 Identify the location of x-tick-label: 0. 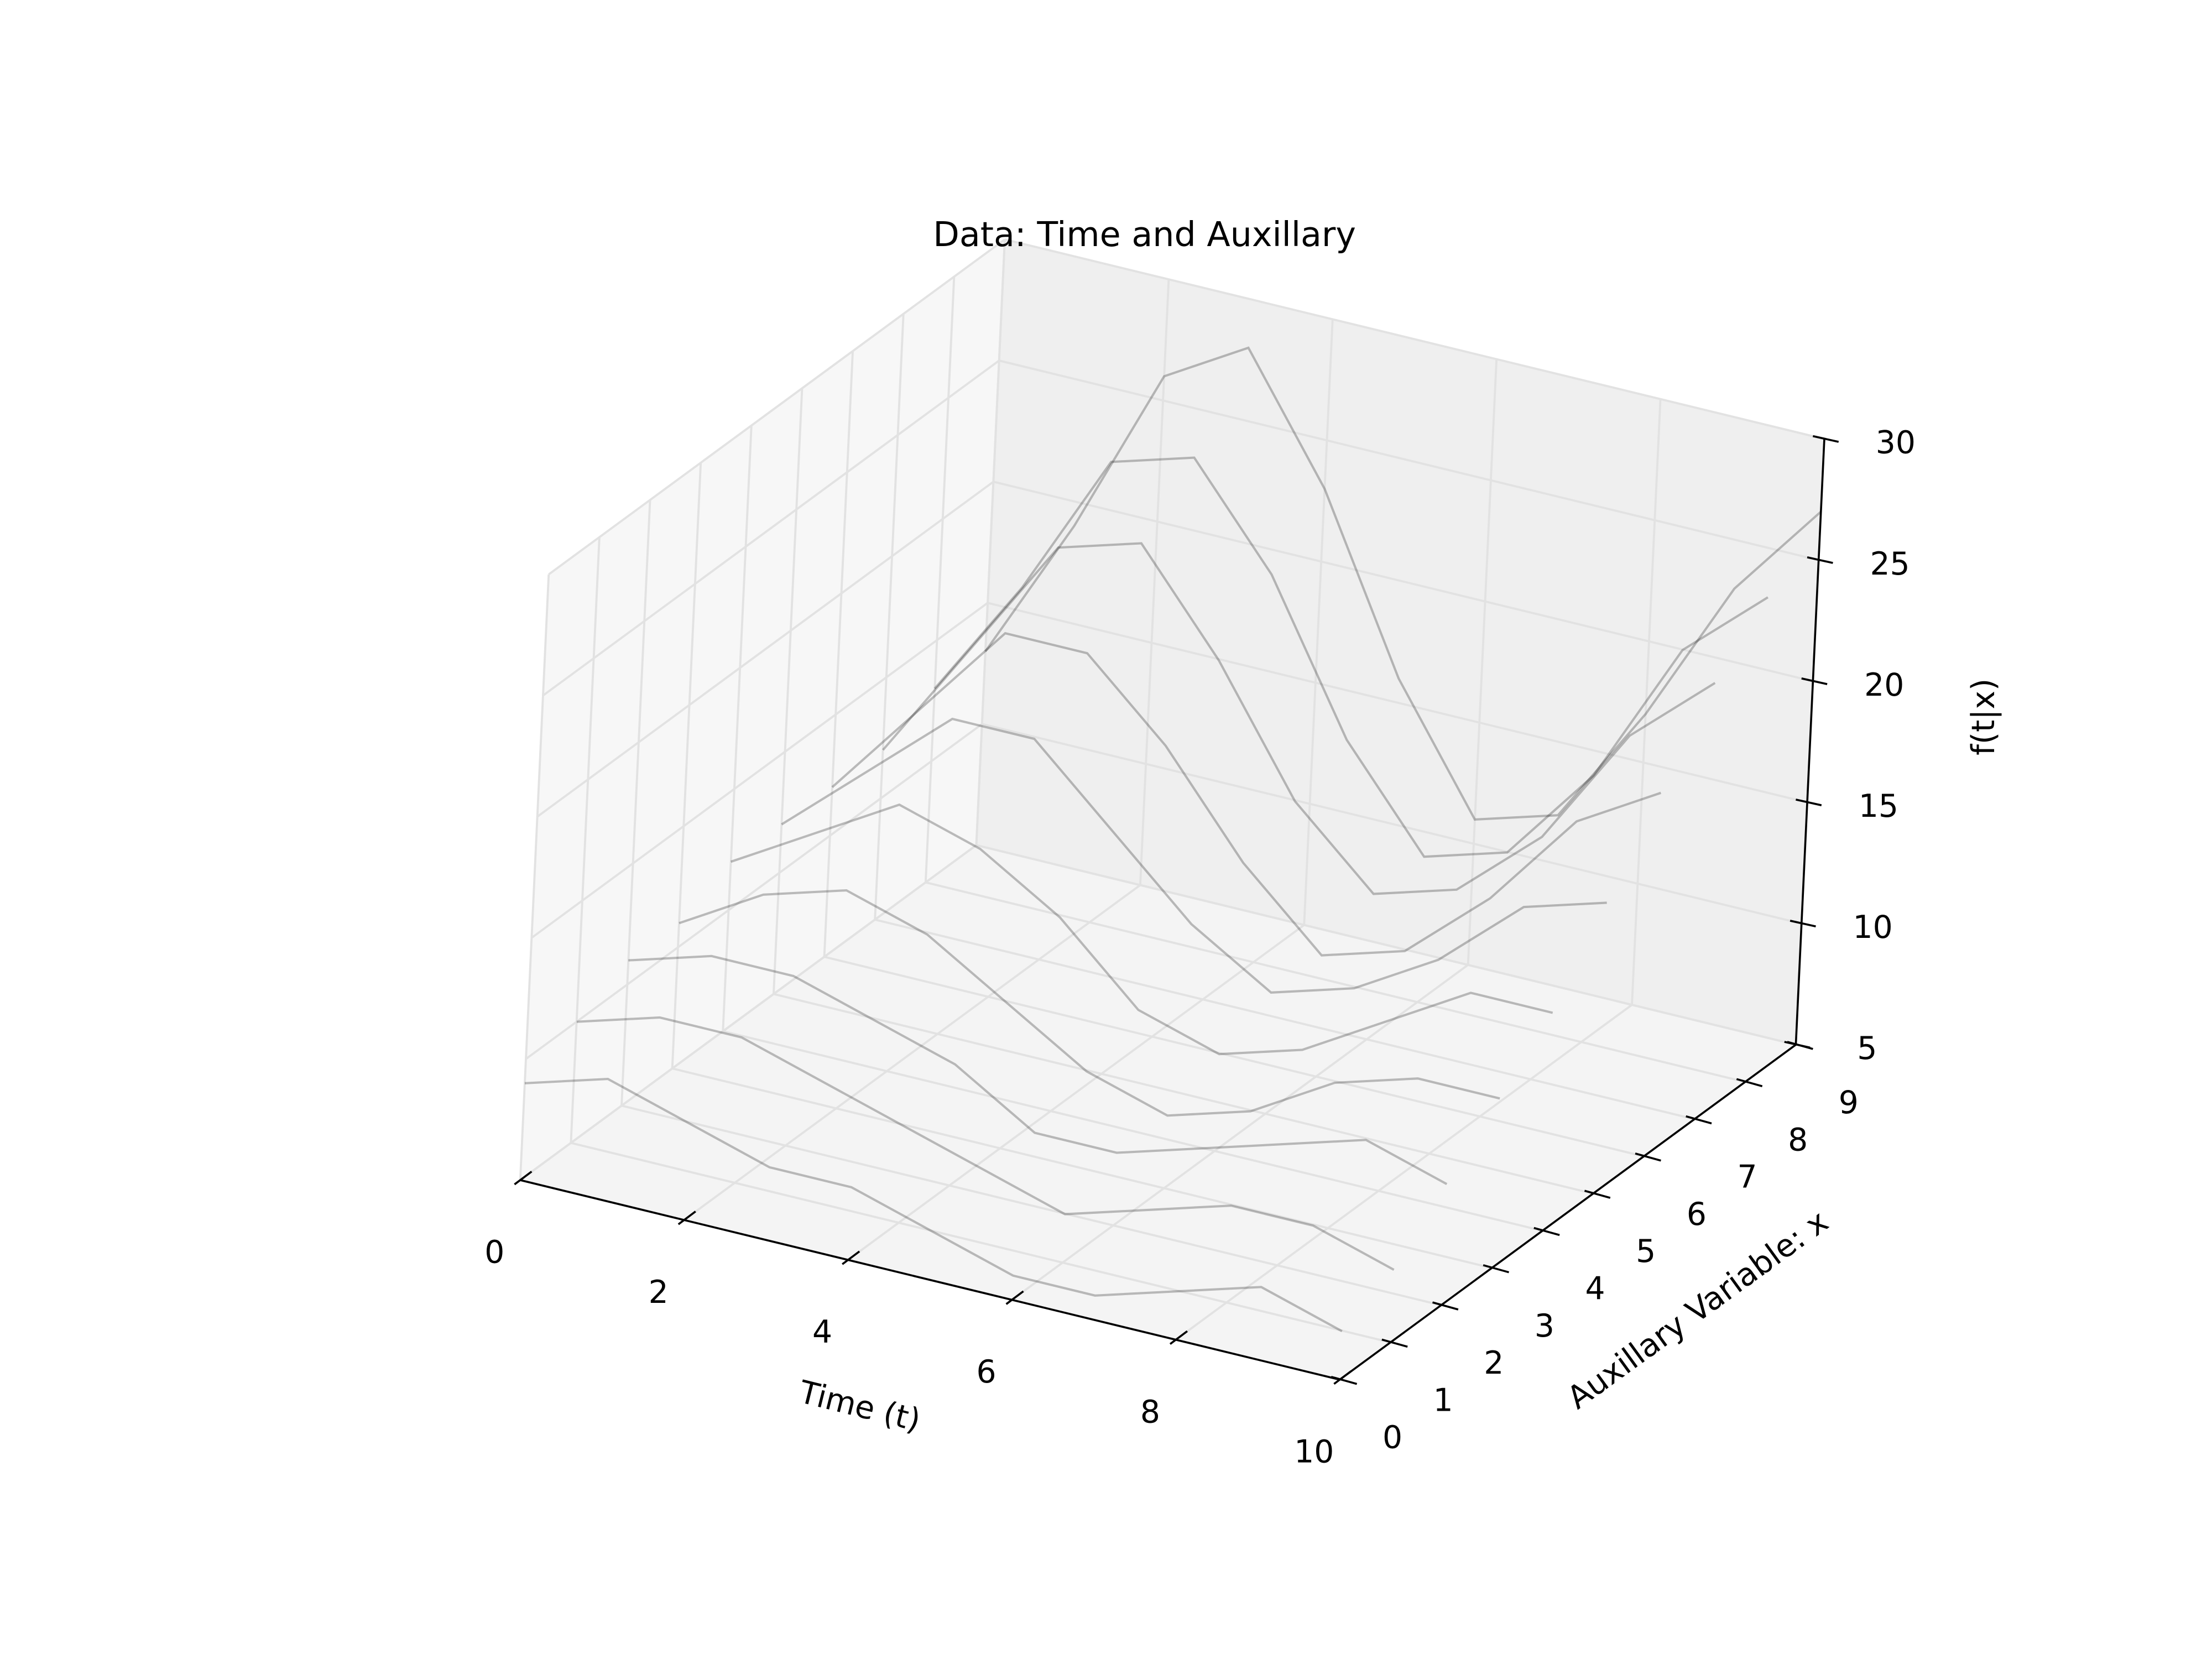
(494, 1253).